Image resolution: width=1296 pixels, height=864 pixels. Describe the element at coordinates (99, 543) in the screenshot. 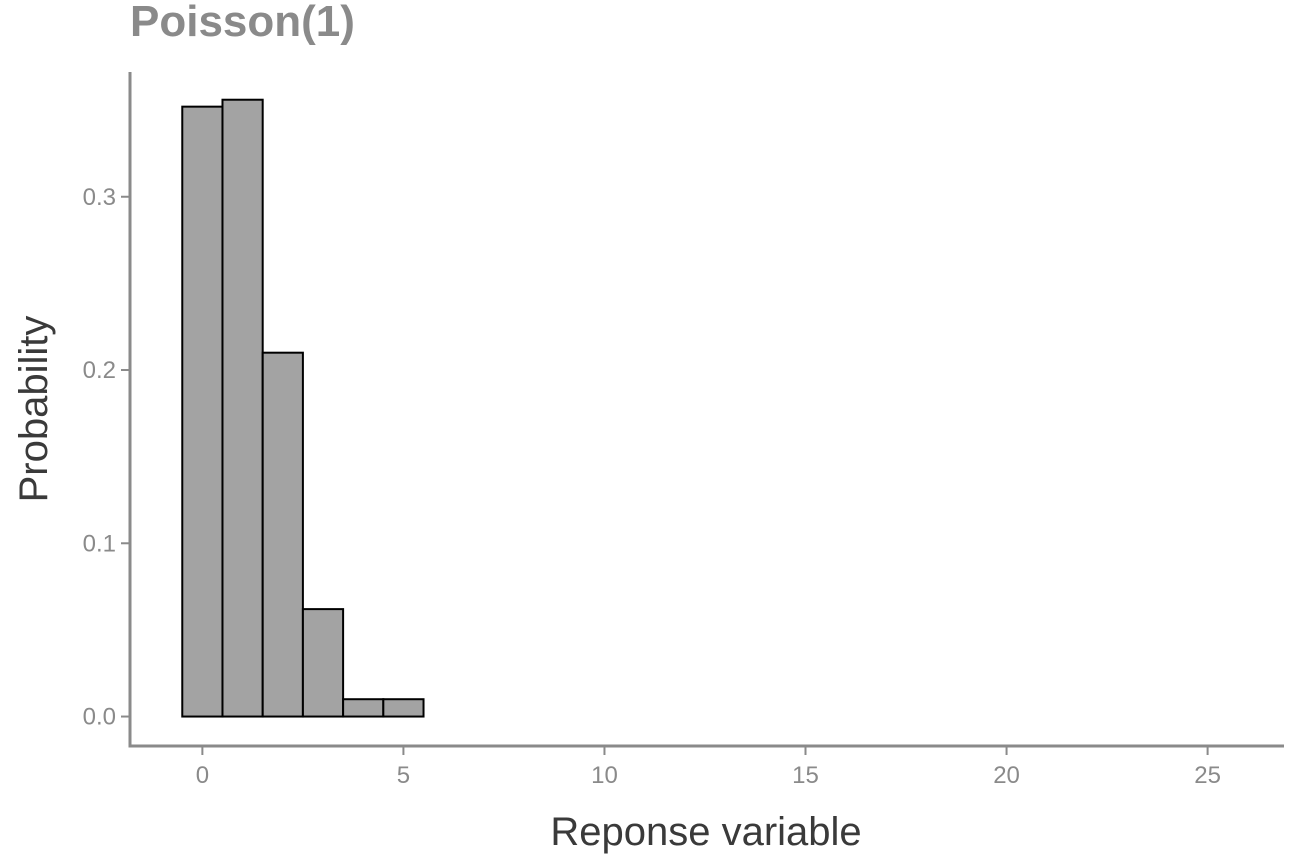

I see `y-tick-label: 0.1` at that location.